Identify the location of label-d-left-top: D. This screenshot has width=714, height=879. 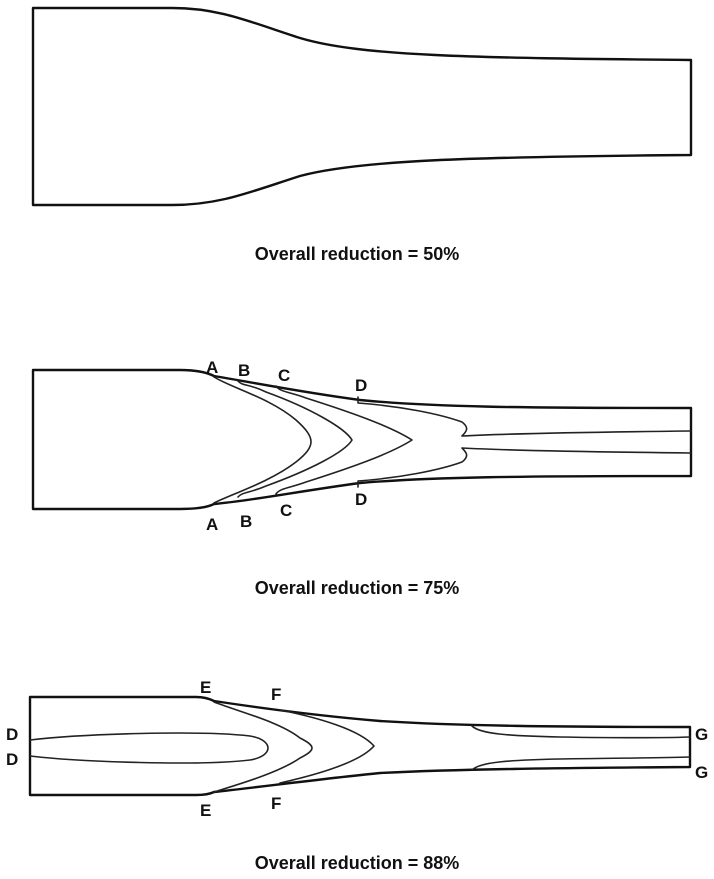
(12, 734).